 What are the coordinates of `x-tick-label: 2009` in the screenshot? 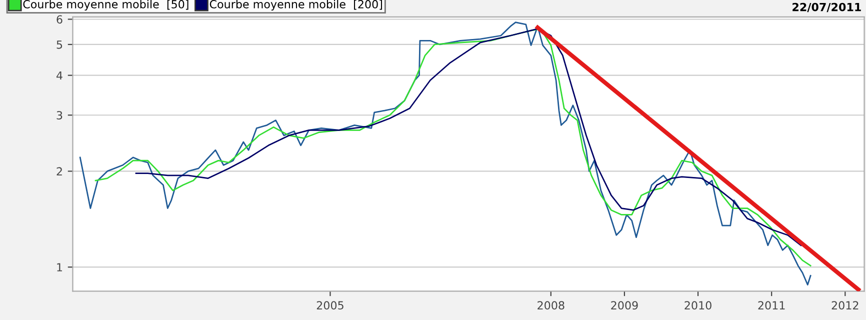 It's located at (624, 305).